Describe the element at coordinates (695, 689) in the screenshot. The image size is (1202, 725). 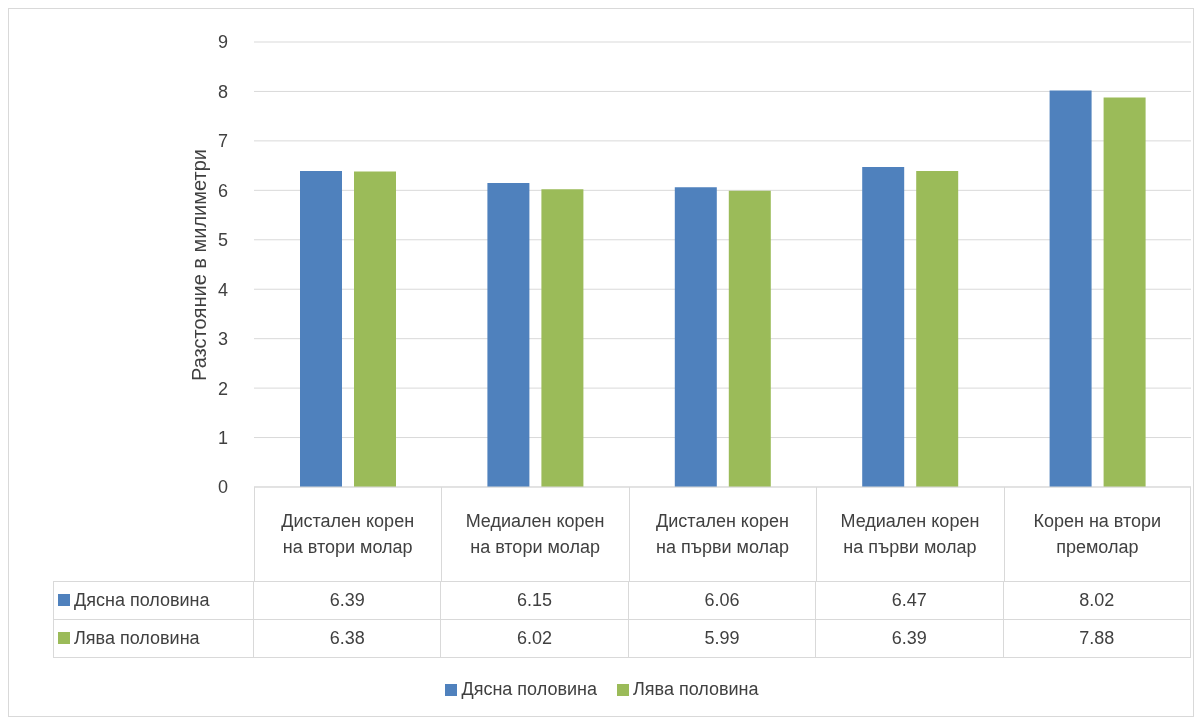
I see `legend-label: Лява половина` at that location.